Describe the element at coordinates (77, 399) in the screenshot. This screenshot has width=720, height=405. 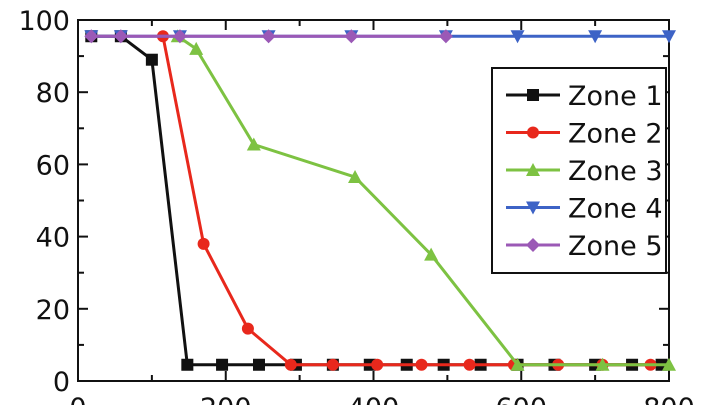
I see `x-tick-label: 0` at that location.